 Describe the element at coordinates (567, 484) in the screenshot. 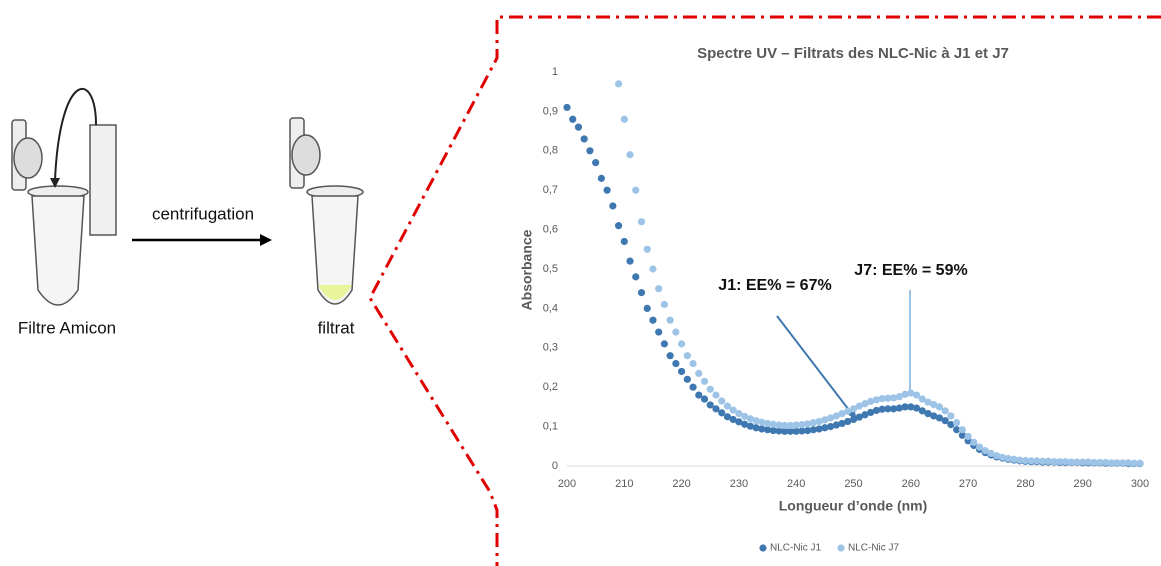

I see `x-tick-label: 200` at that location.